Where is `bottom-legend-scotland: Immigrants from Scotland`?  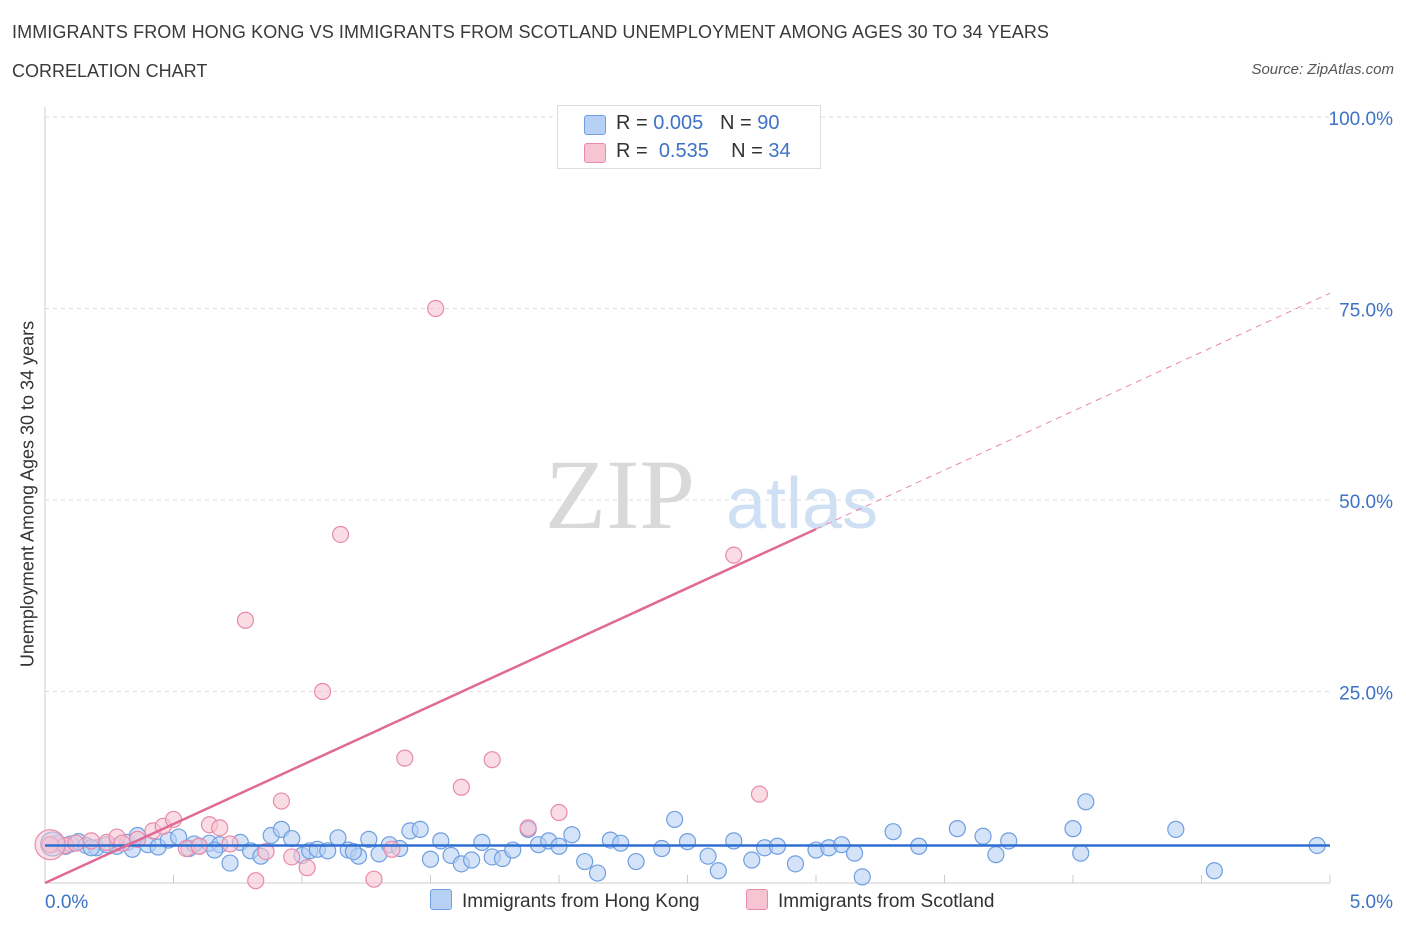
bottom-legend-scotland: Immigrants from Scotland is located at coordinates (870, 901).